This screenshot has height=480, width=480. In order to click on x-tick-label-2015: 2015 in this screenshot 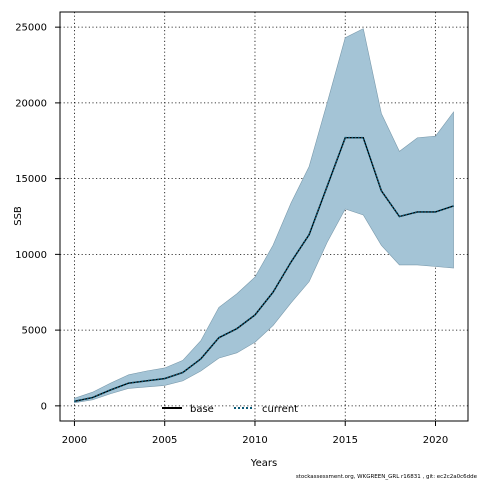, I will do `click(345, 440)`.